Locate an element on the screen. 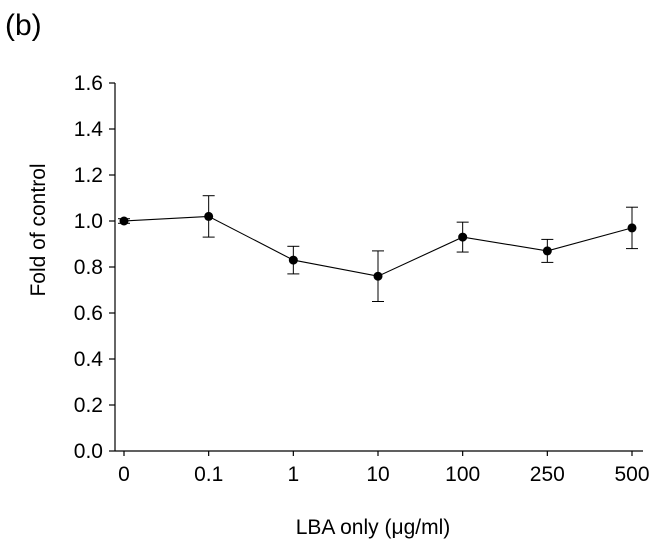 The width and height of the screenshot is (653, 555). y-tick-label: 1.0 is located at coordinates (88, 221).